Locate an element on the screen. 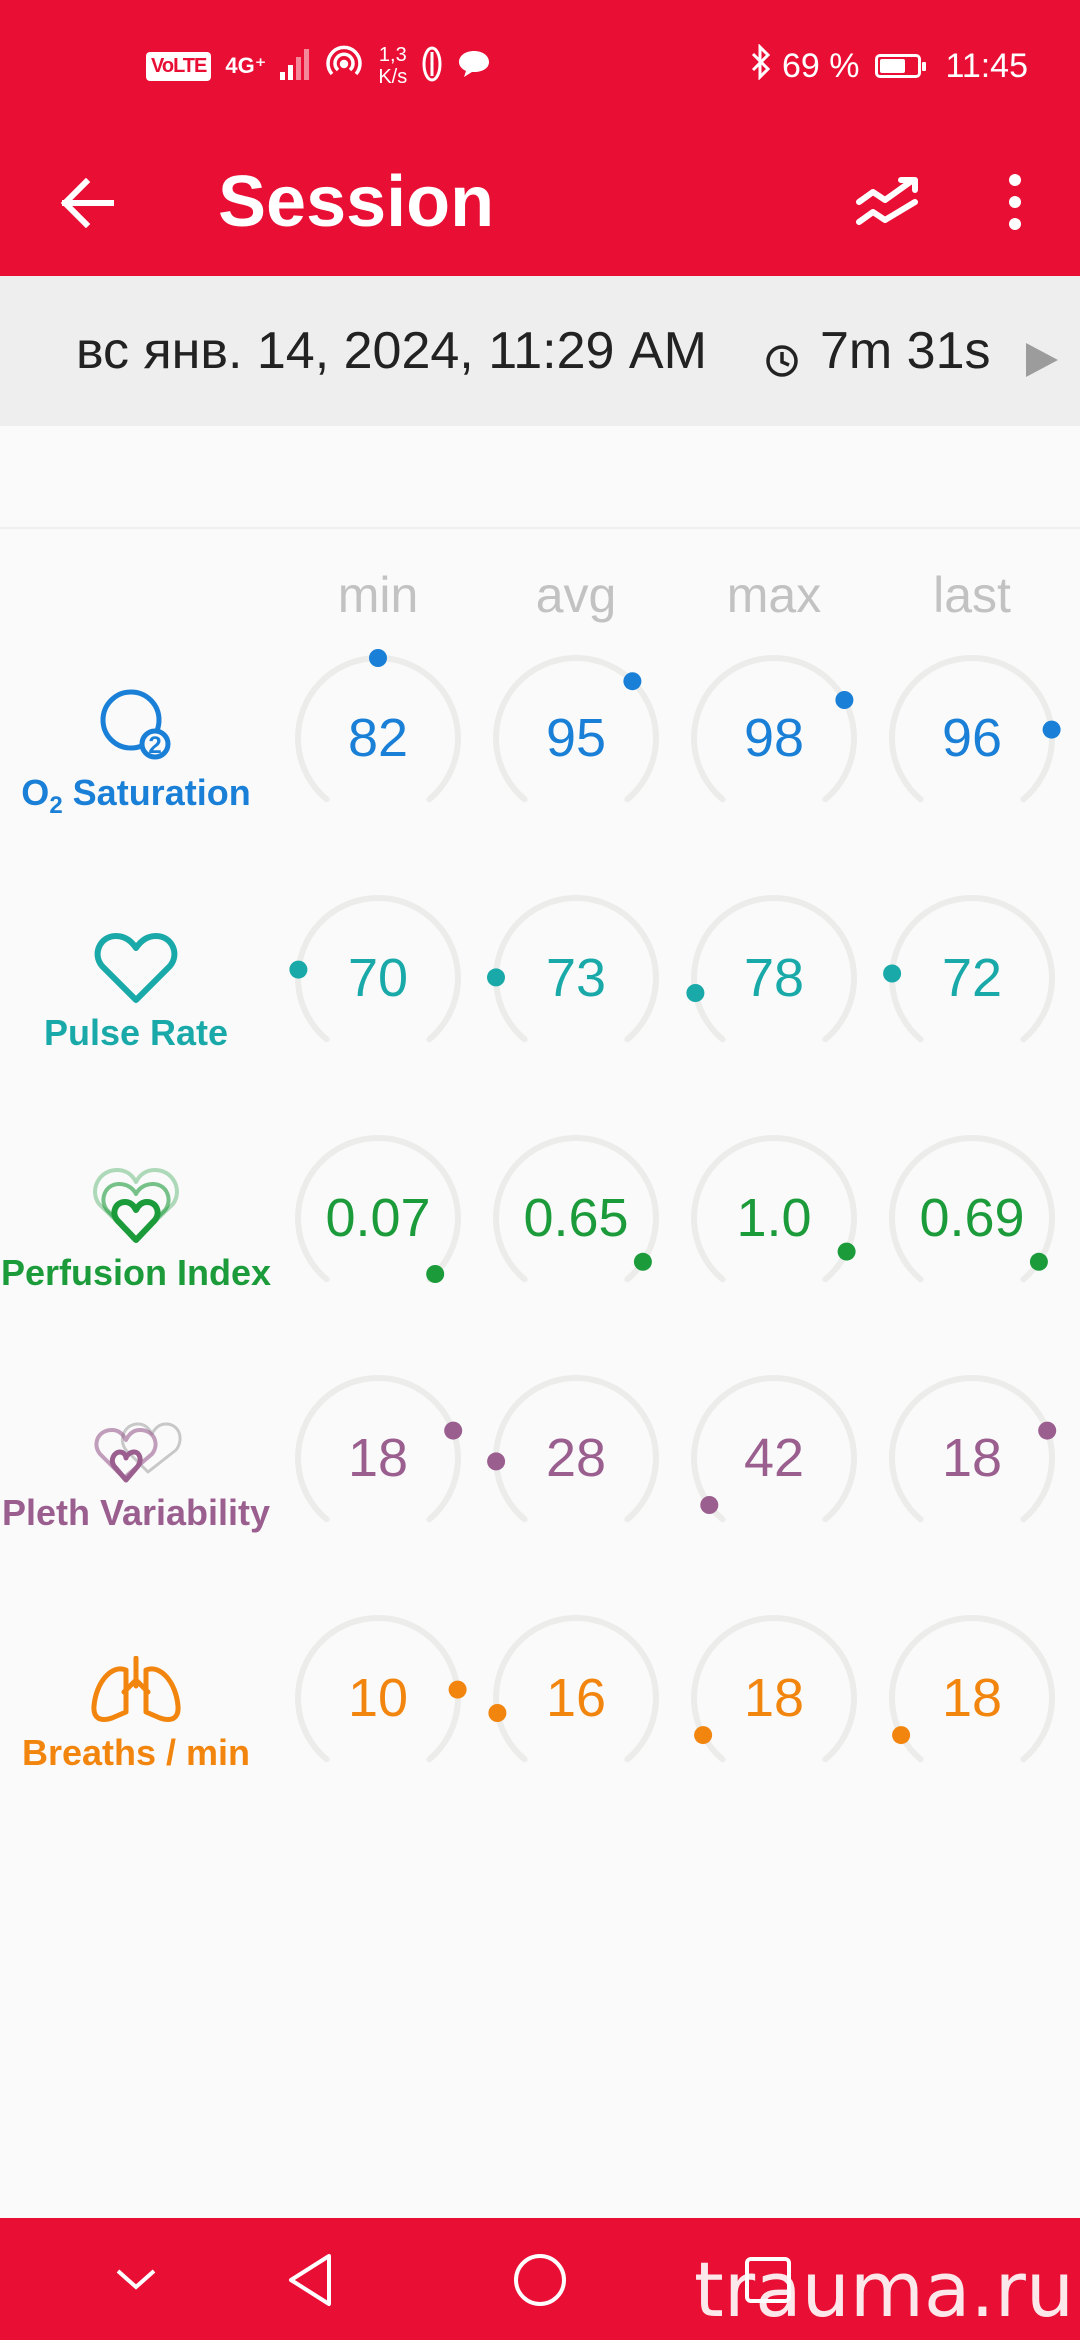 This screenshot has height=2340, width=1080. gauge-value: 0.07 is located at coordinates (378, 1218).